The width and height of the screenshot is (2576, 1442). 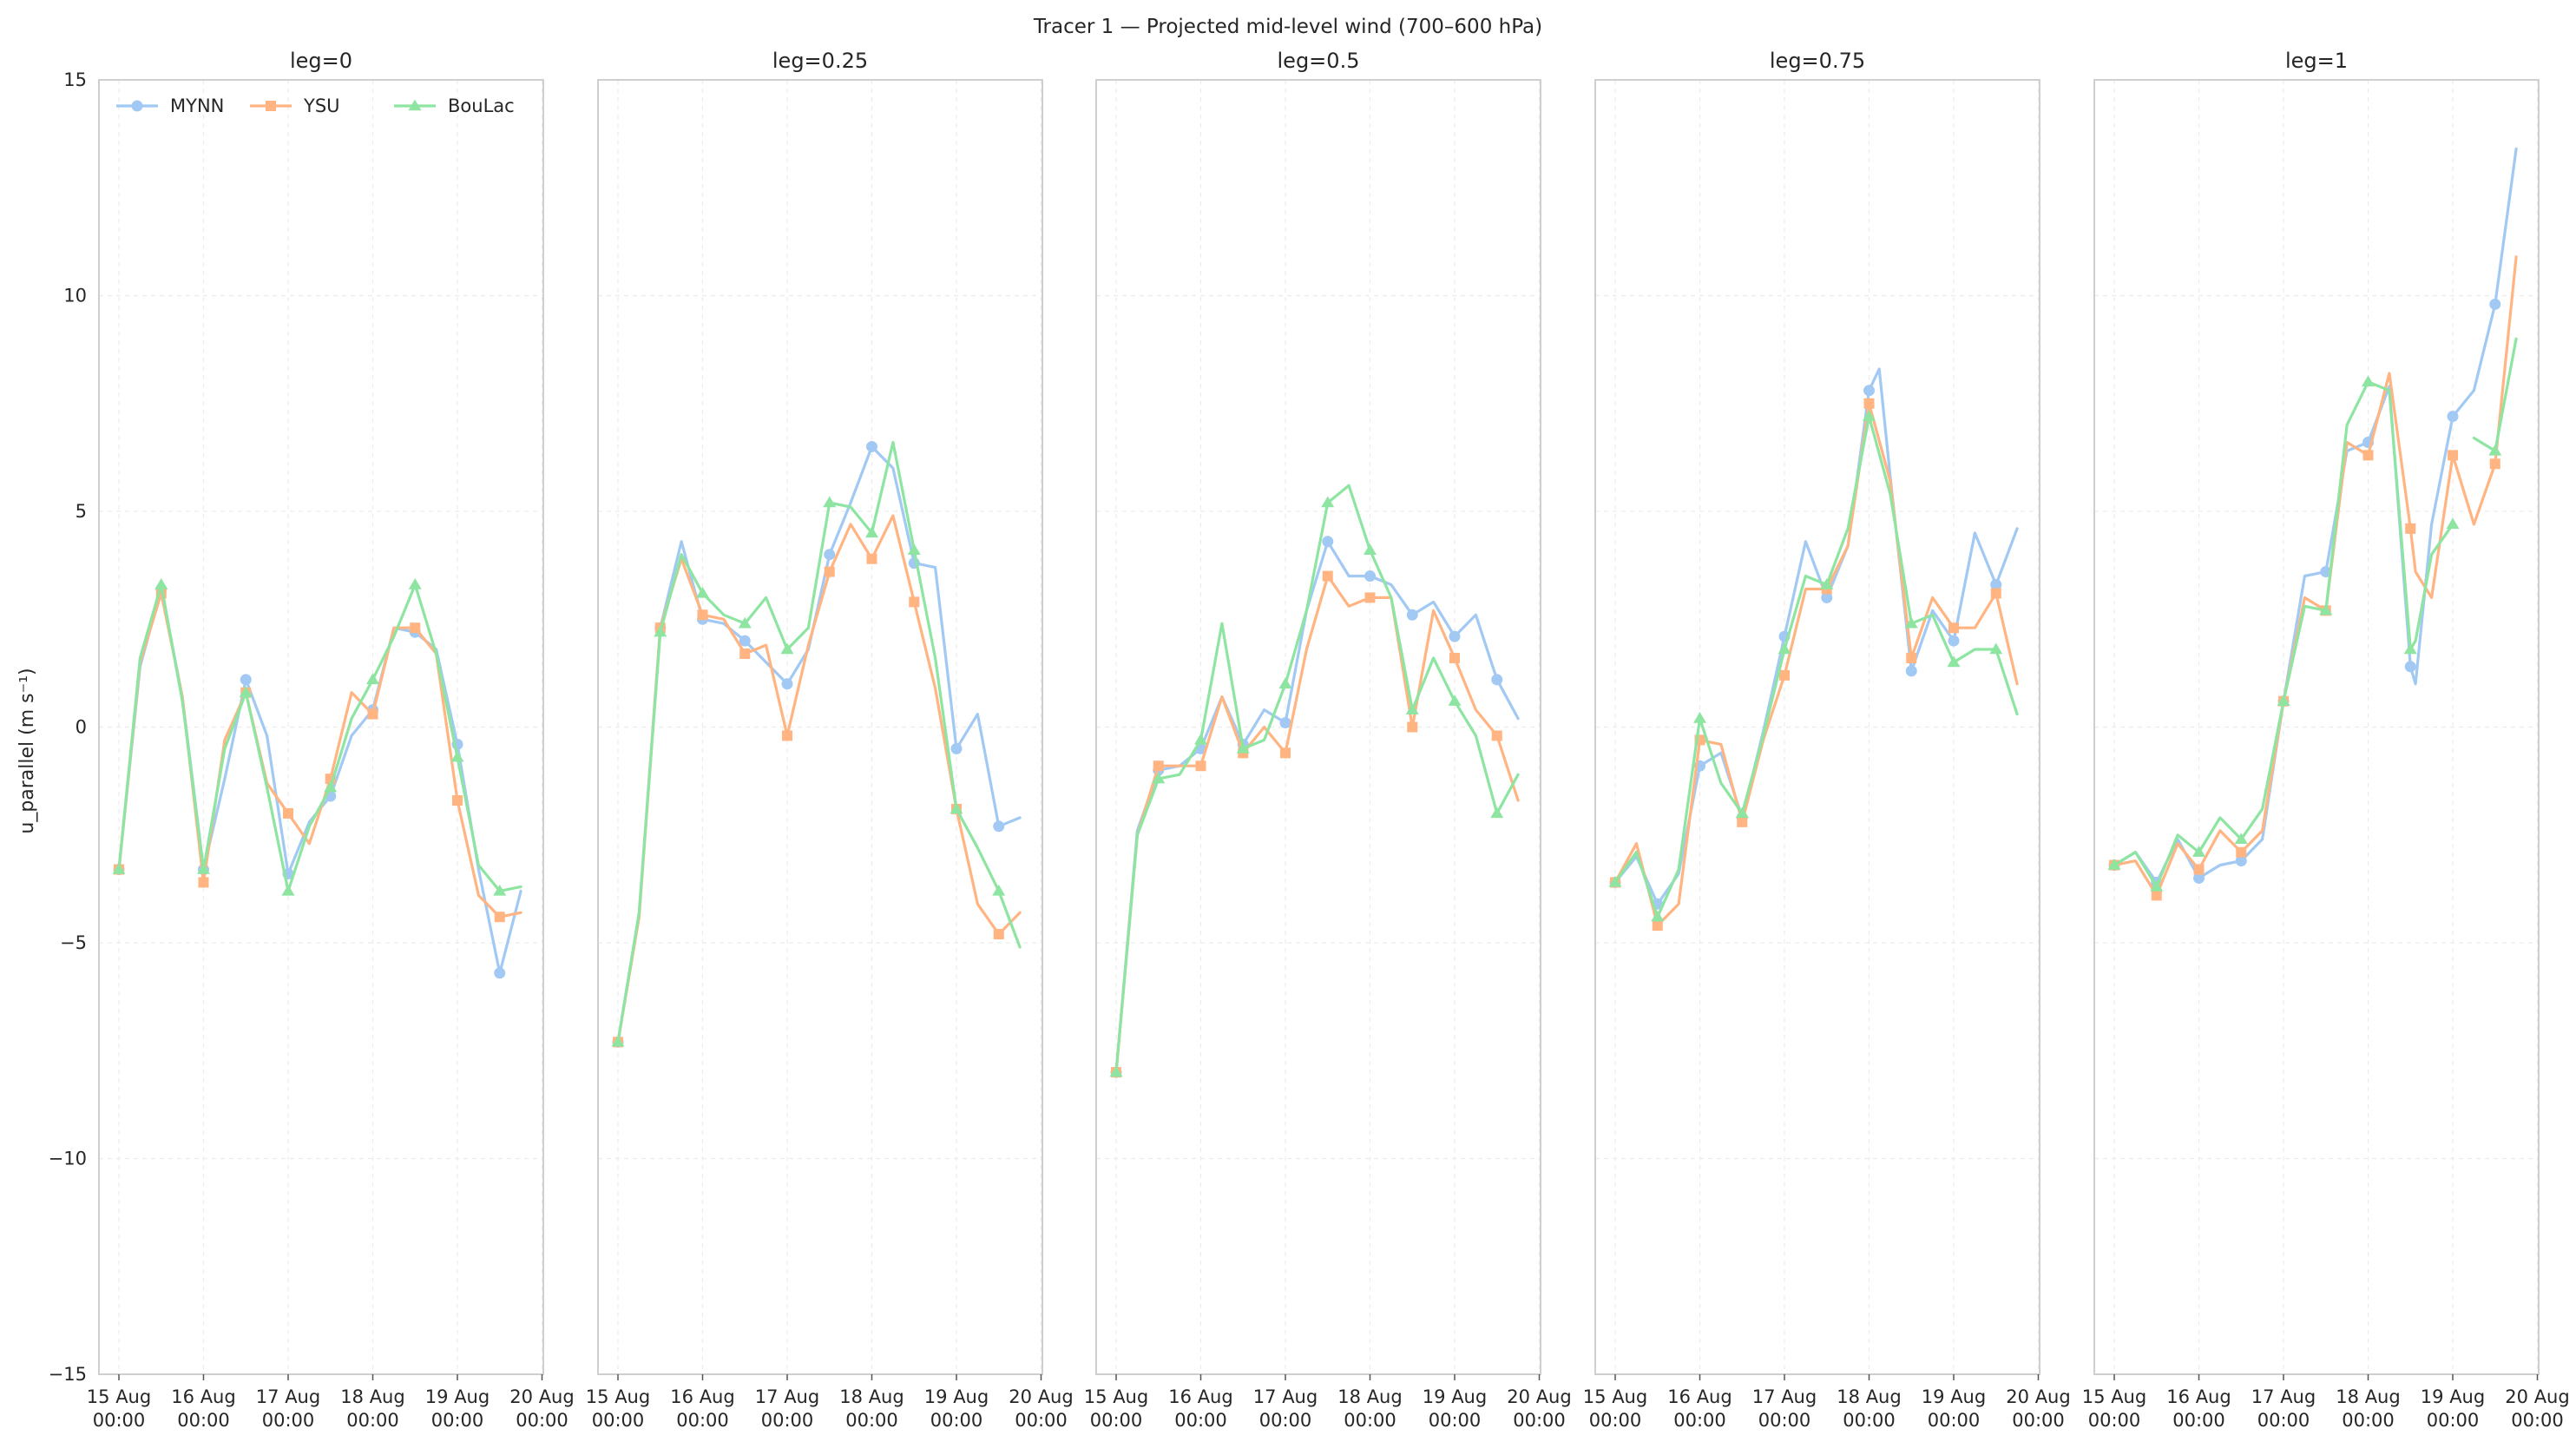 What do you see at coordinates (68, 1159) in the screenshot?
I see `y-tick-label: −10` at bounding box center [68, 1159].